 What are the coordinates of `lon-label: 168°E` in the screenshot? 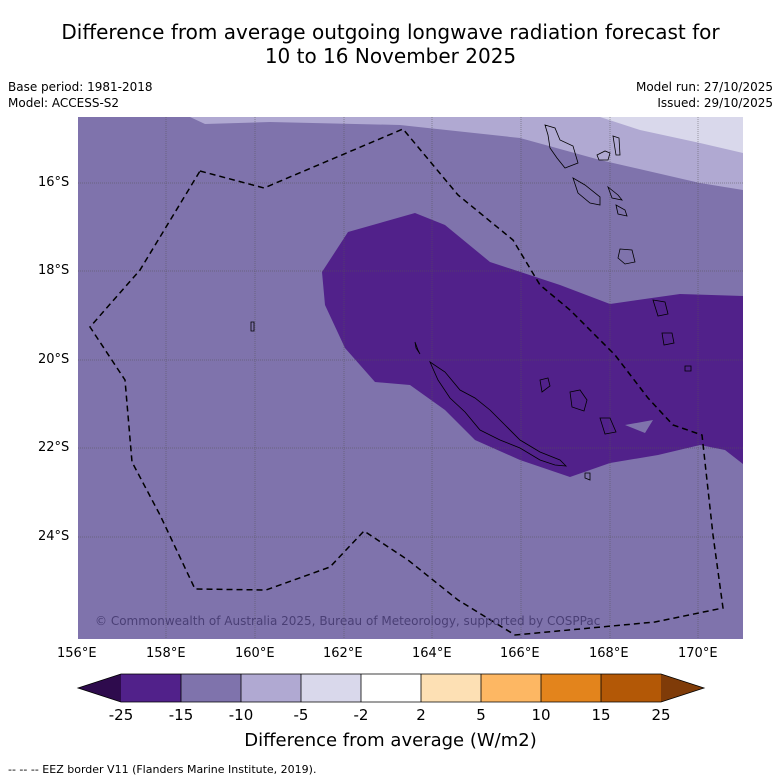 It's located at (609, 653).